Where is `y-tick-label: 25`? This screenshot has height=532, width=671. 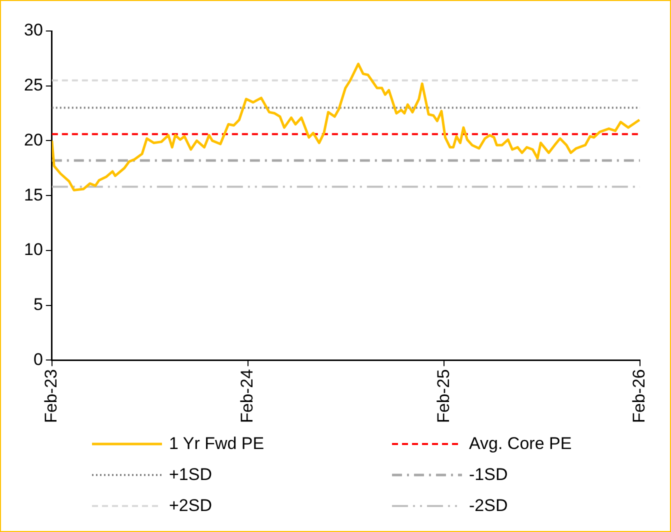 y-tick-label: 25 is located at coordinates (33, 85).